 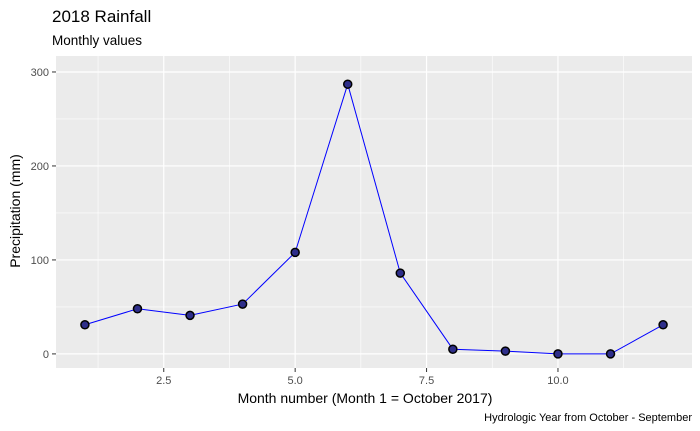 What do you see at coordinates (40, 167) in the screenshot?
I see `y-tick-label: 200` at bounding box center [40, 167].